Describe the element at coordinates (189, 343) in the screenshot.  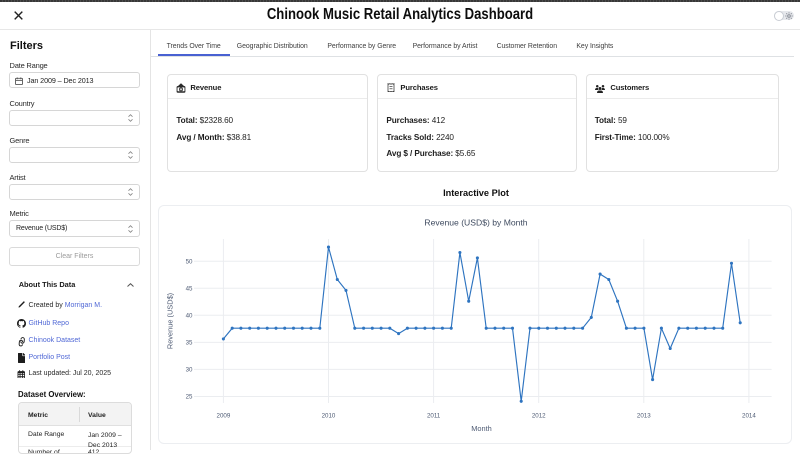
I see `svg-text: 35` at that location.